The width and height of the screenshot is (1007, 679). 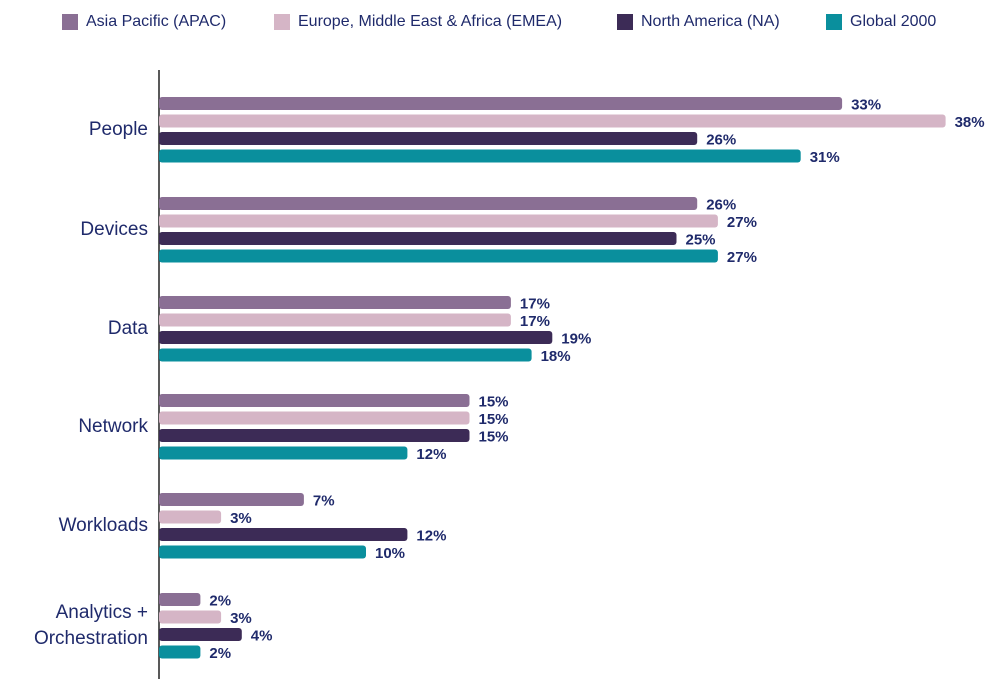 I want to click on value-label: 31%, so click(x=825, y=157).